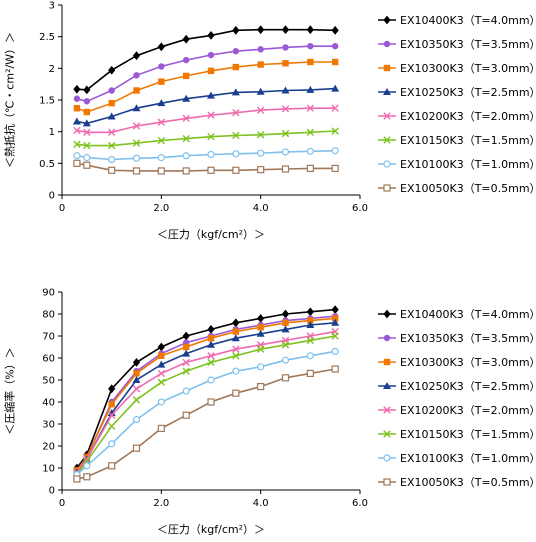 This screenshot has width=536, height=542. Describe the element at coordinates (52, 69) in the screenshot. I see `y-tick-label: 2` at that location.